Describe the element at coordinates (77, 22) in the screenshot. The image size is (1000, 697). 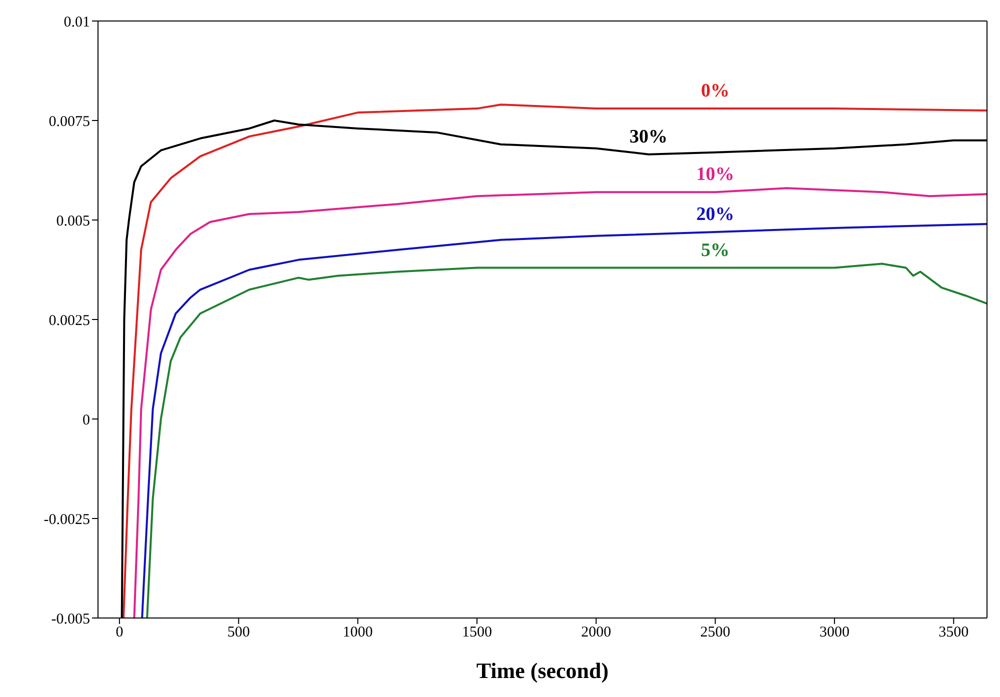
I see `y-tick-label: 0.01` at that location.